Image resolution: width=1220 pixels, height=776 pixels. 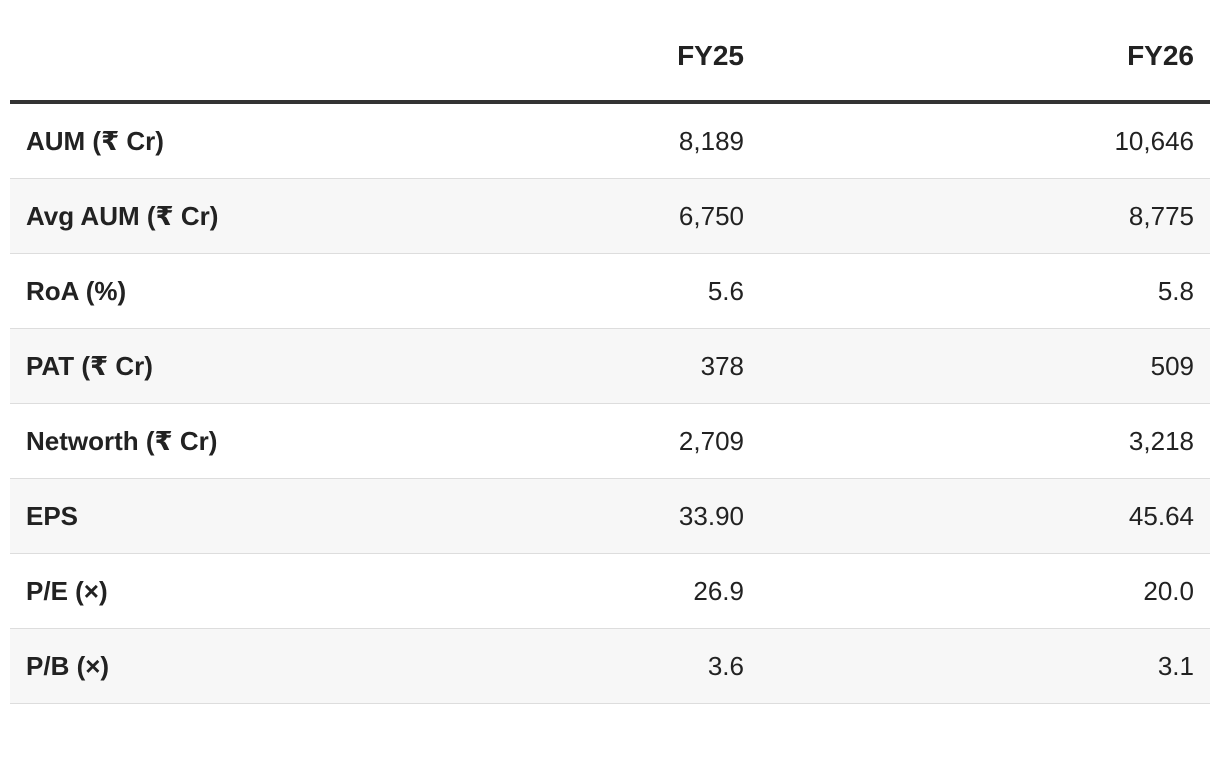 I want to click on header-row: FY25 FY26, so click(x=610, y=58).